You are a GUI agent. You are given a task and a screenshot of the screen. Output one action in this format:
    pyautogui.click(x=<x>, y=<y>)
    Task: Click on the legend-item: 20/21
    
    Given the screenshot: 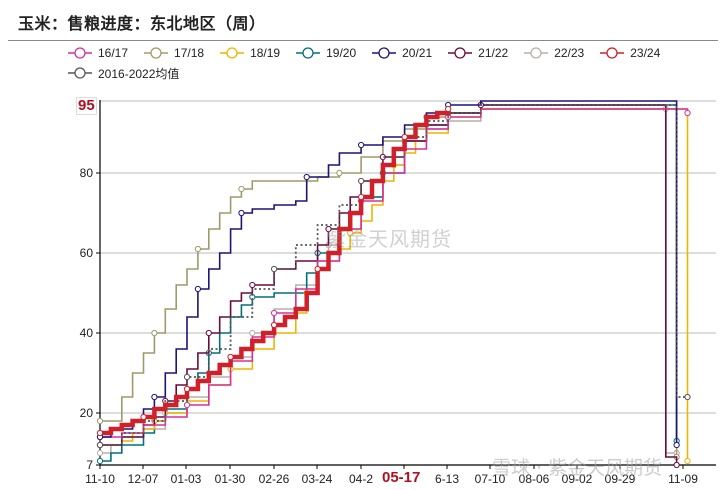 What is the action you would take?
    pyautogui.click(x=401, y=53)
    